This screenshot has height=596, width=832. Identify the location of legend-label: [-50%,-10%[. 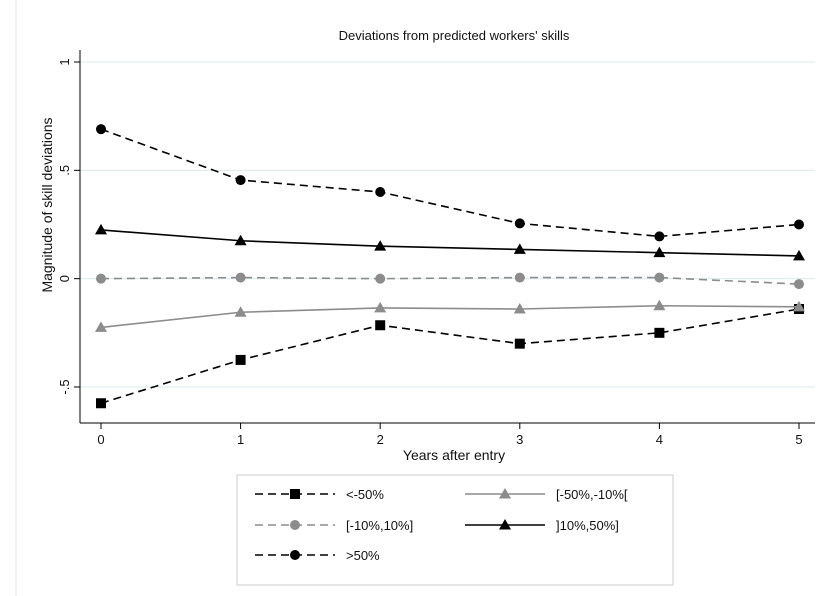
(592, 494).